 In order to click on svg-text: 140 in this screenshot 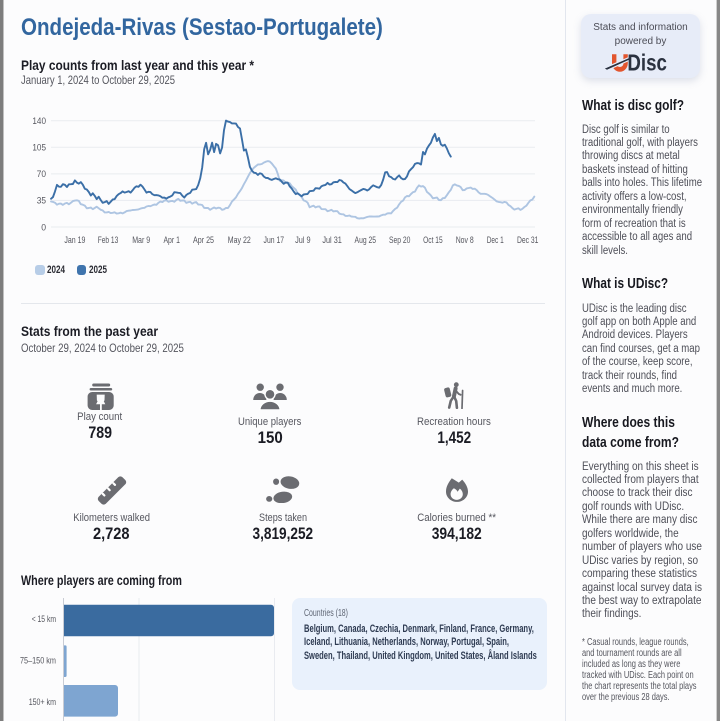, I will do `click(39, 121)`.